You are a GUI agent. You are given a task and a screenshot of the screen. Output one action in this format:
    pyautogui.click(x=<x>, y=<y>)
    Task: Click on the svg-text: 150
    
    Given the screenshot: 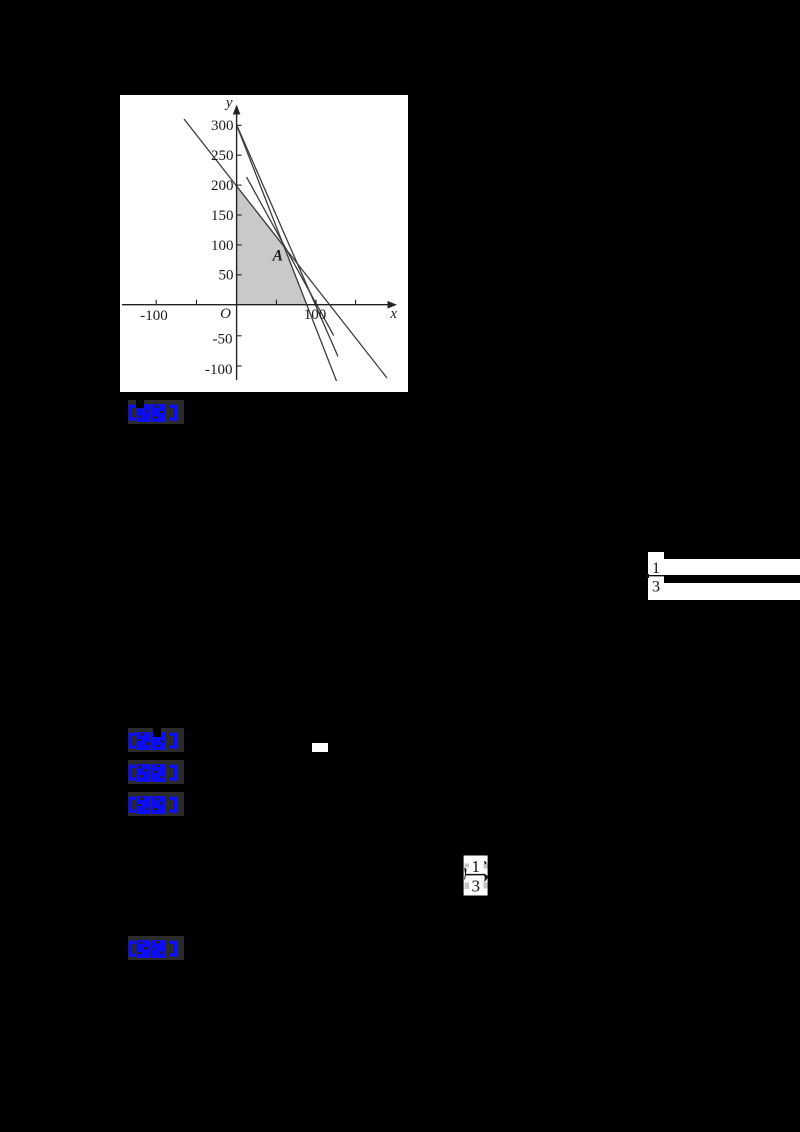 What is the action you would take?
    pyautogui.click(x=222, y=216)
    